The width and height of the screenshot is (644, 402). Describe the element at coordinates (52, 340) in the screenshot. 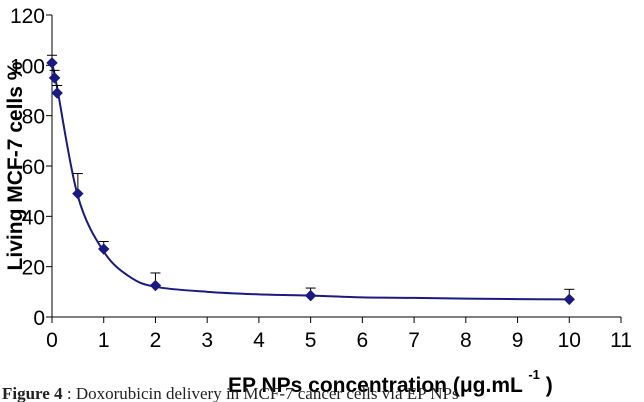

I see `x-tick-label: 0` at that location.